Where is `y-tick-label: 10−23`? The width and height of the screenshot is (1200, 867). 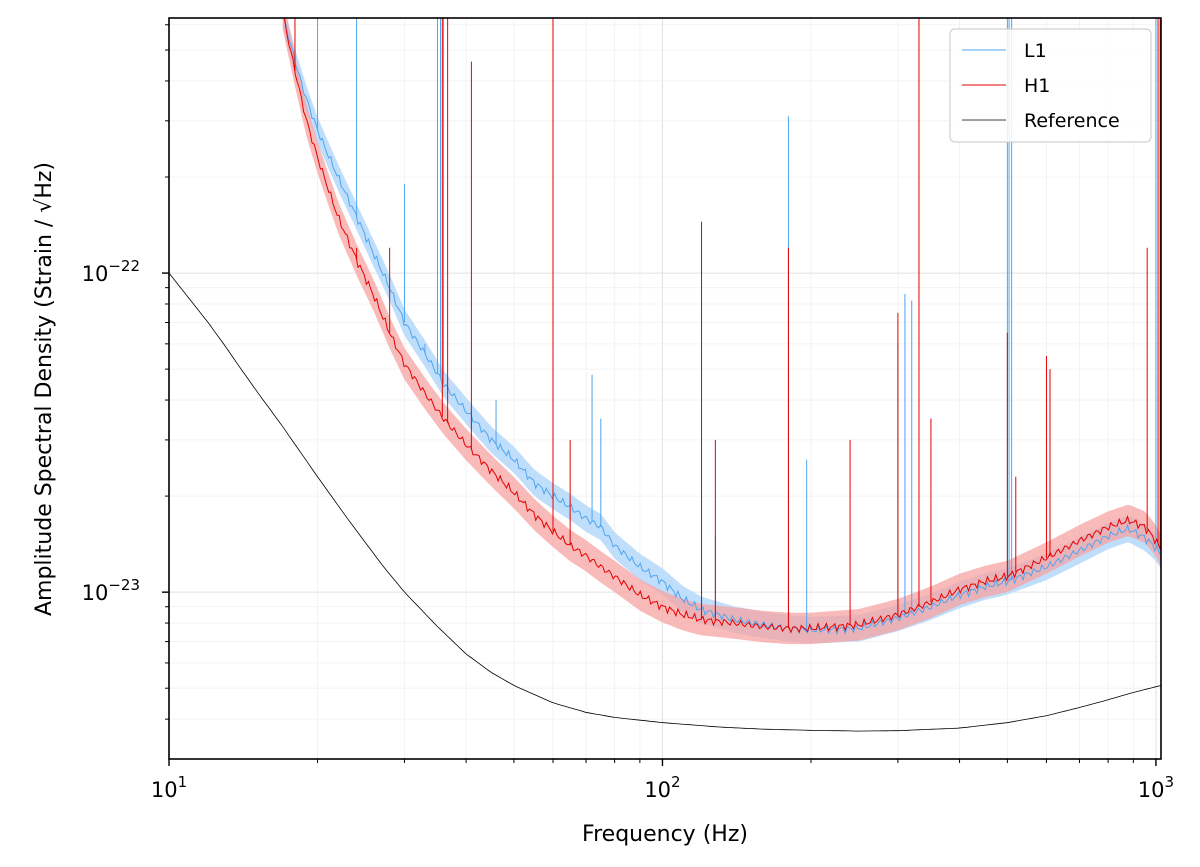 y-tick-label: 10−23 is located at coordinates (111, 590).